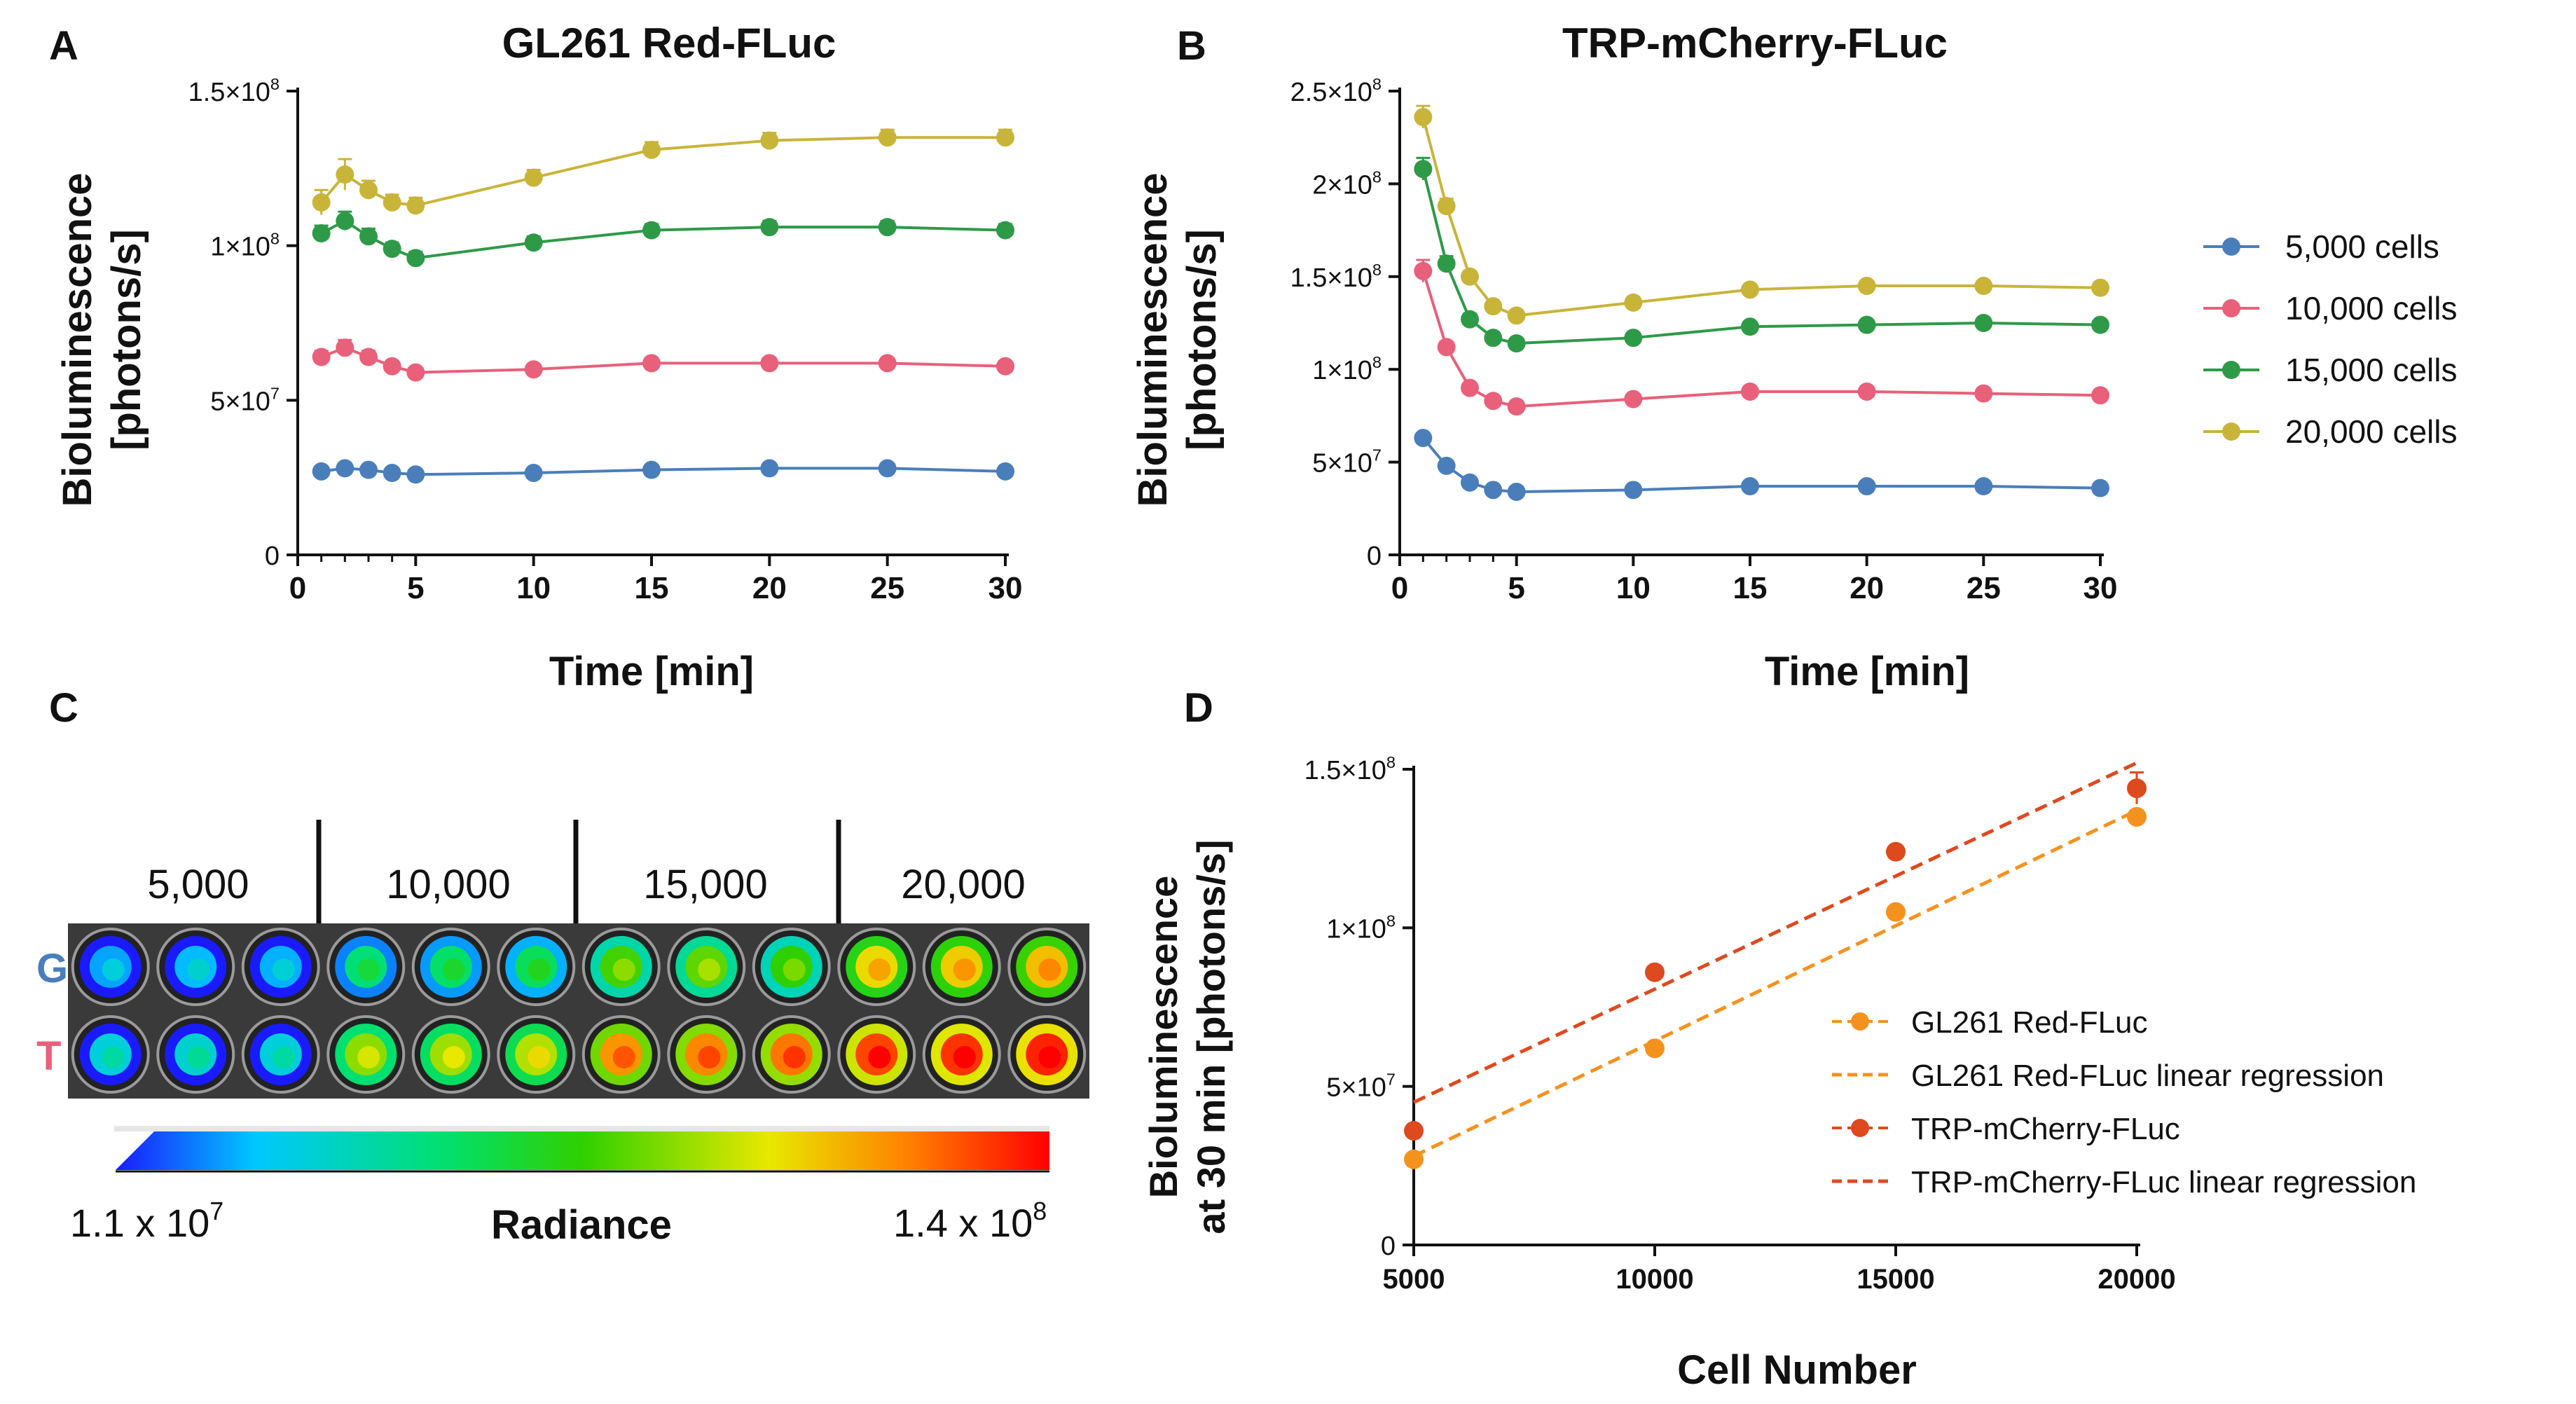 This screenshot has height=1404, width=2576. What do you see at coordinates (2147, 1076) in the screenshot?
I see `legend-label: GL261 Red-FLuc linear regression` at bounding box center [2147, 1076].